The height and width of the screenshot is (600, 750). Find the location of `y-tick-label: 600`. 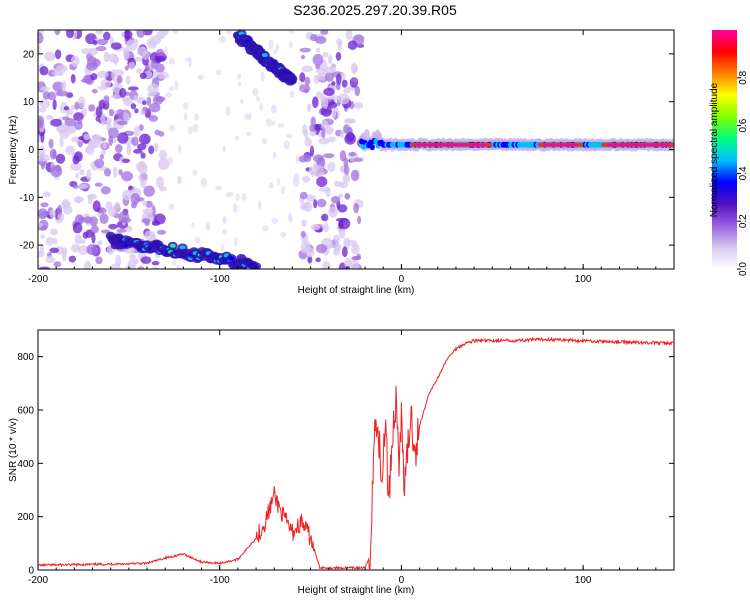

y-tick-label: 600 is located at coordinates (25, 411).